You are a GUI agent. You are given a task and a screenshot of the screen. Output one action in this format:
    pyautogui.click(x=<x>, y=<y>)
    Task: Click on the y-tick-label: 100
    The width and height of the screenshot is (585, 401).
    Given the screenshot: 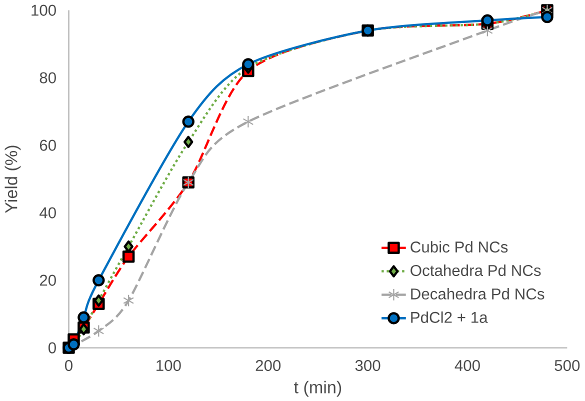 What is the action you would take?
    pyautogui.click(x=44, y=10)
    